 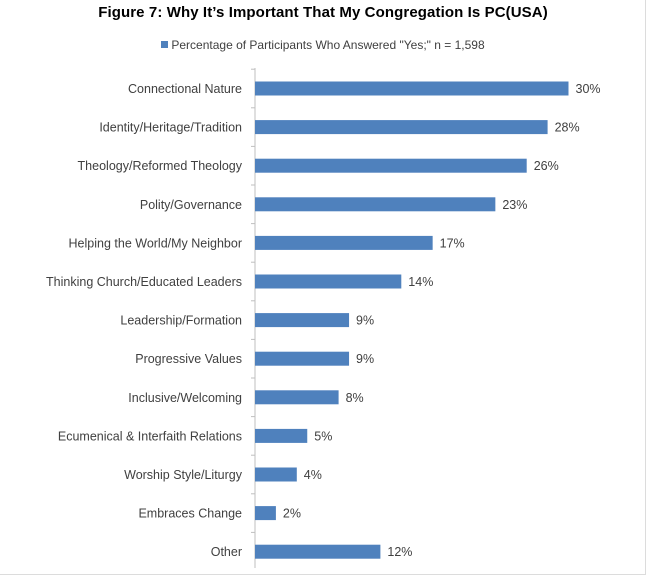 I want to click on data-label: 28%, so click(x=567, y=128).